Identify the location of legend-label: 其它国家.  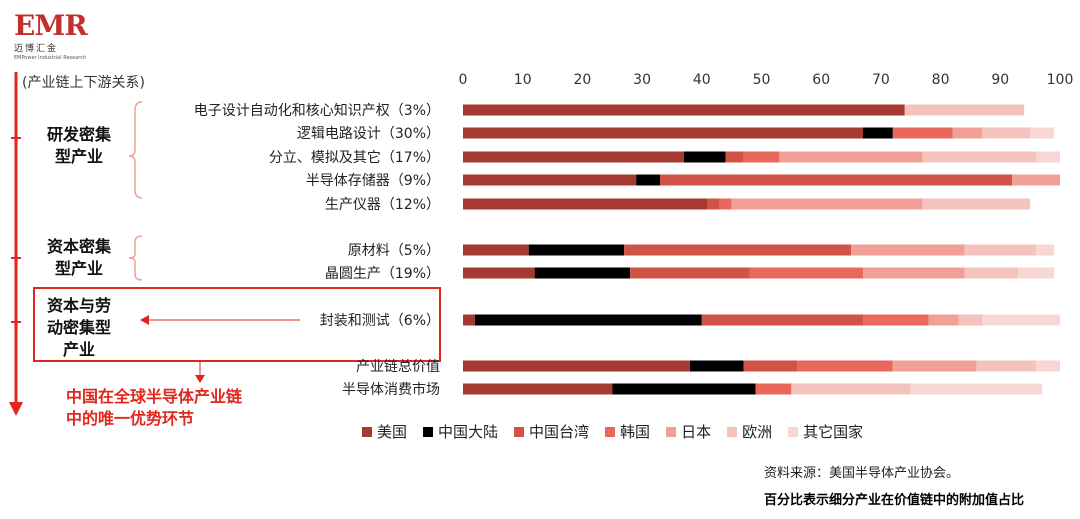
(833, 432).